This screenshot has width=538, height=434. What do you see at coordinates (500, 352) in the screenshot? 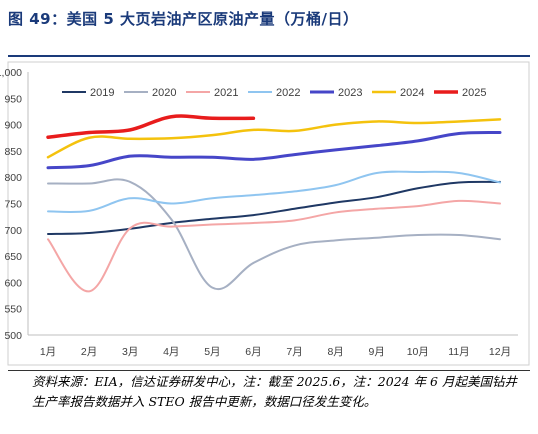
I see `x-tick-label: 12月` at bounding box center [500, 352].